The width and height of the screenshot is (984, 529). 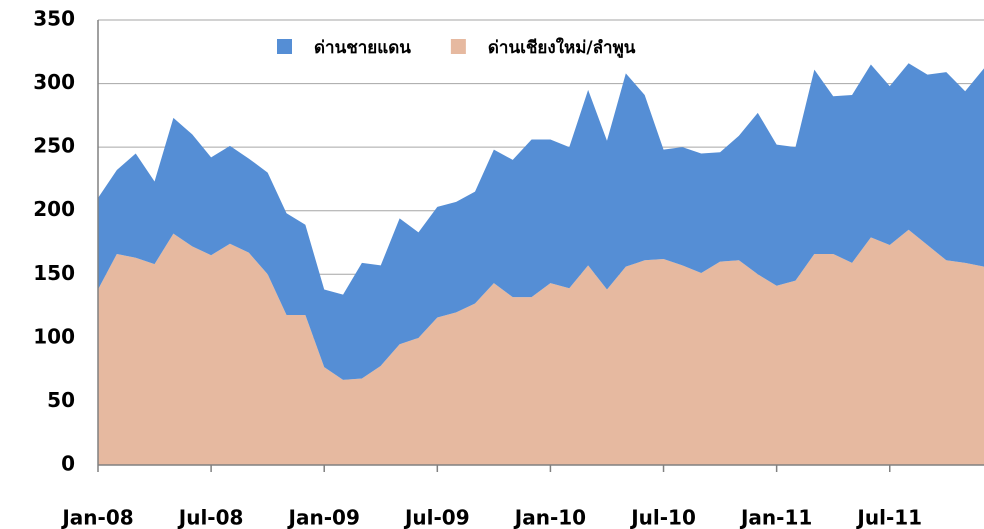 What do you see at coordinates (323, 517) in the screenshot?
I see `x-tick-label: Jan-09` at bounding box center [323, 517].